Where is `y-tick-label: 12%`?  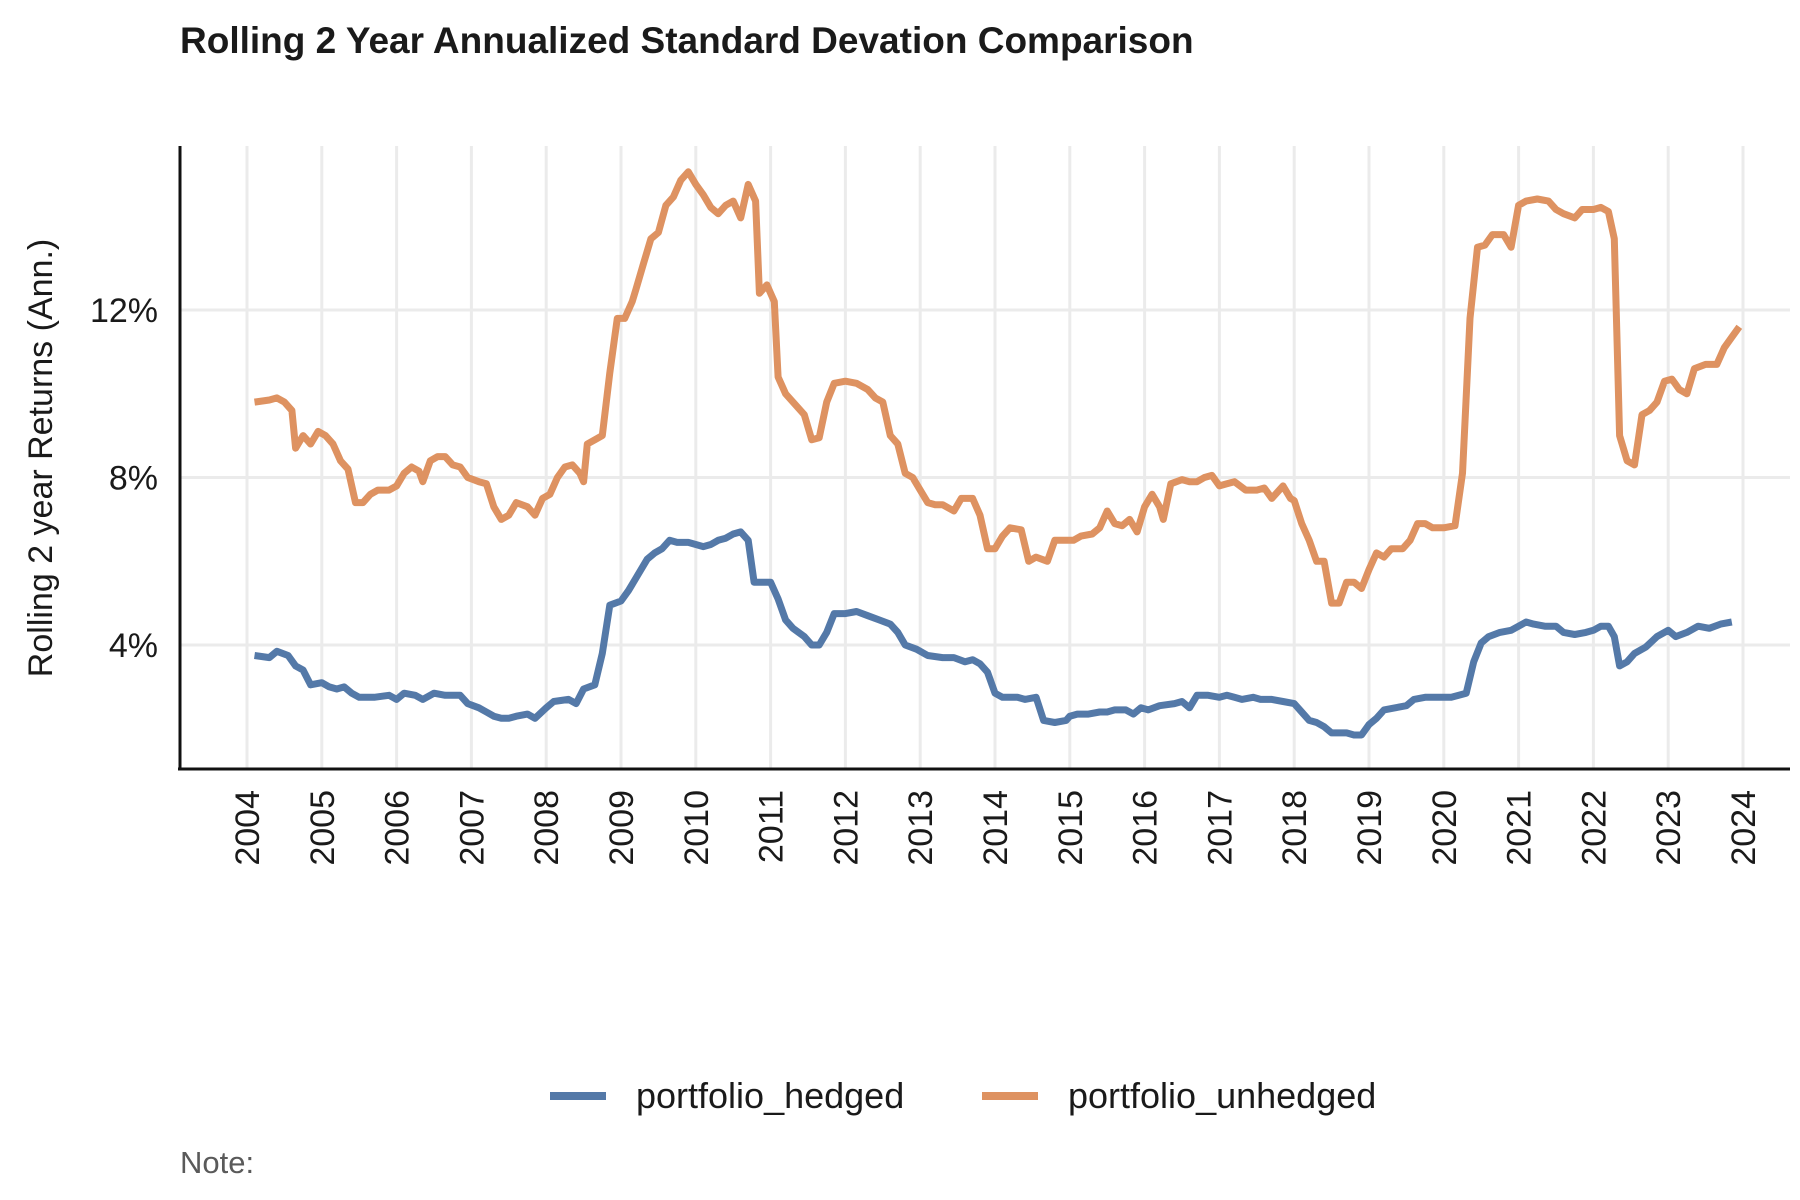
y-tick-label: 12% is located at coordinates (124, 311).